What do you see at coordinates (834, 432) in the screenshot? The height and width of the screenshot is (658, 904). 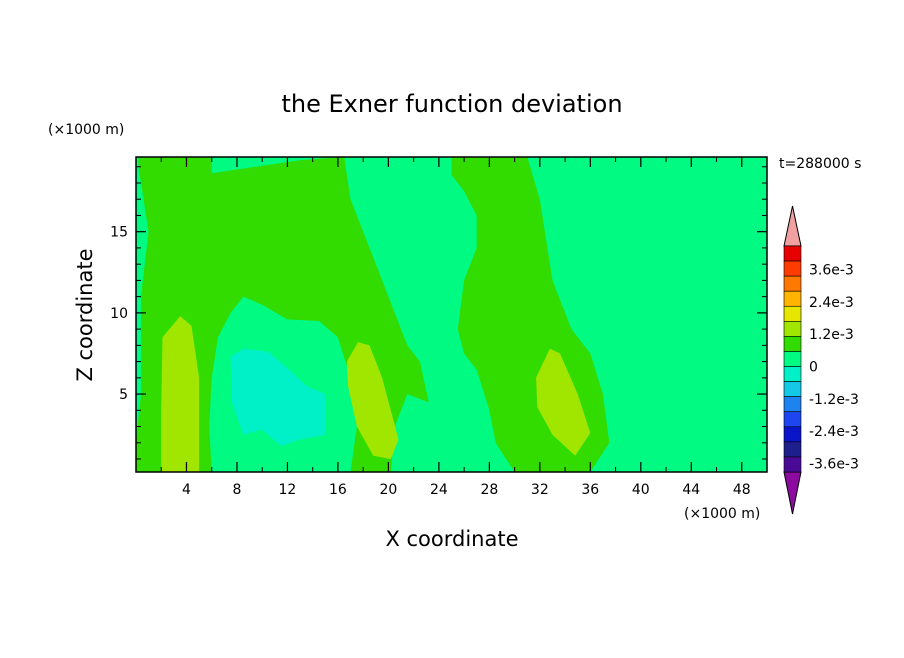 I see `colorbar-tick-label: -2.4e-3` at bounding box center [834, 432].